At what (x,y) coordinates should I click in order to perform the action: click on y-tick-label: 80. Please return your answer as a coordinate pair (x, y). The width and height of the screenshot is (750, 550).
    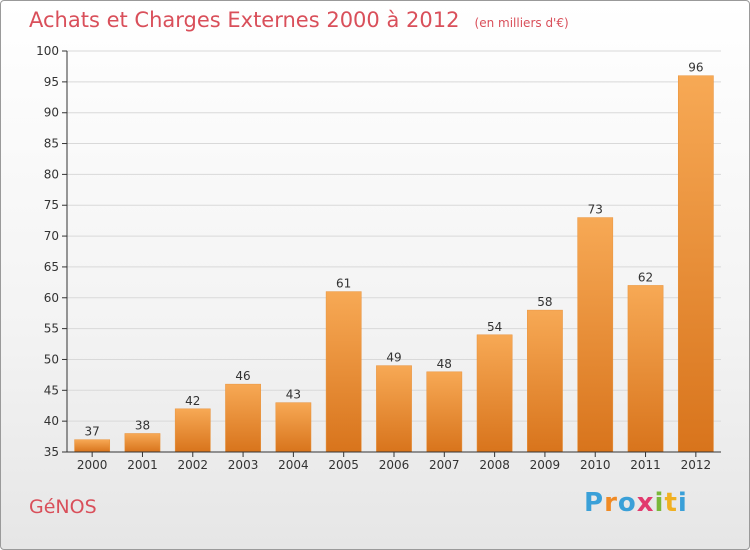
    Looking at the image, I should click on (51, 174).